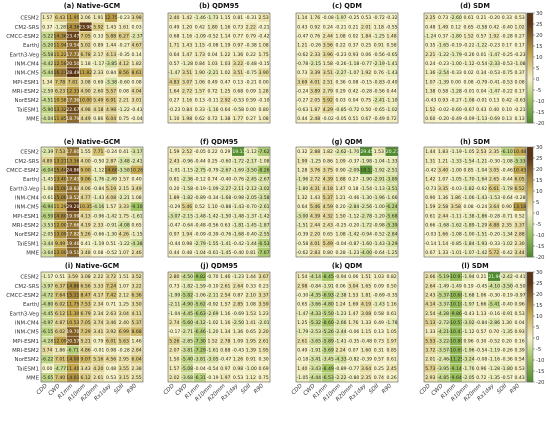 This screenshot has height=421, width=550. What do you see at coordinates (456, 198) in the screenshot?
I see `cell-label: 1.86` at bounding box center [456, 198].